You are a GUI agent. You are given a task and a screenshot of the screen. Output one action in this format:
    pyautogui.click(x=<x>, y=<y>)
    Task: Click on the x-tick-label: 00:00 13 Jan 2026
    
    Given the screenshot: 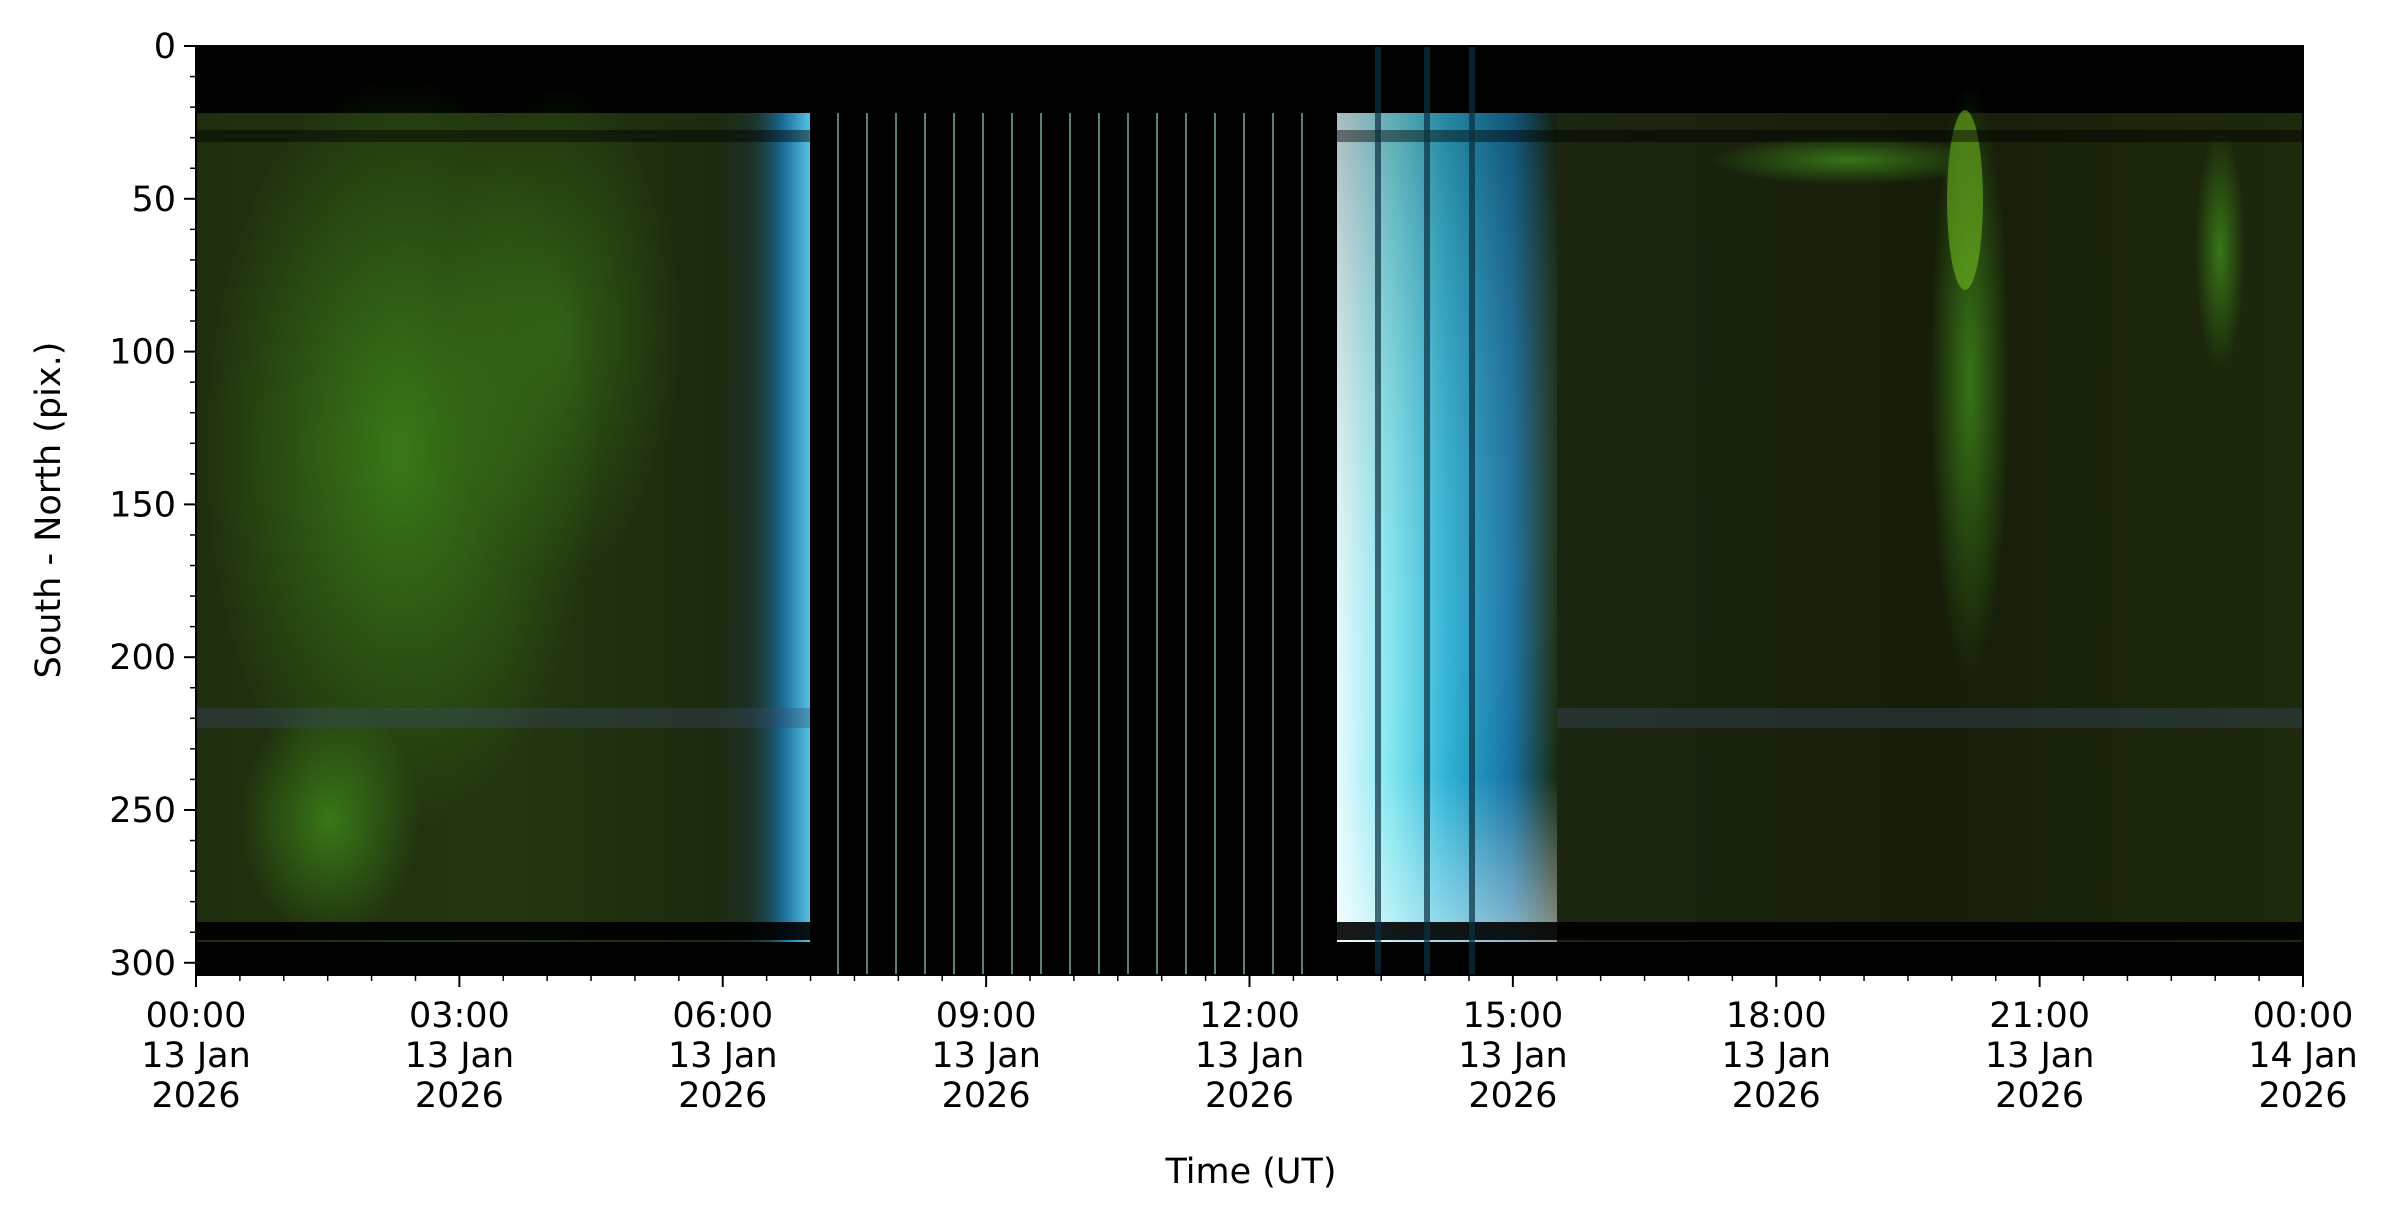 What is the action you would take?
    pyautogui.click(x=196, y=1056)
    